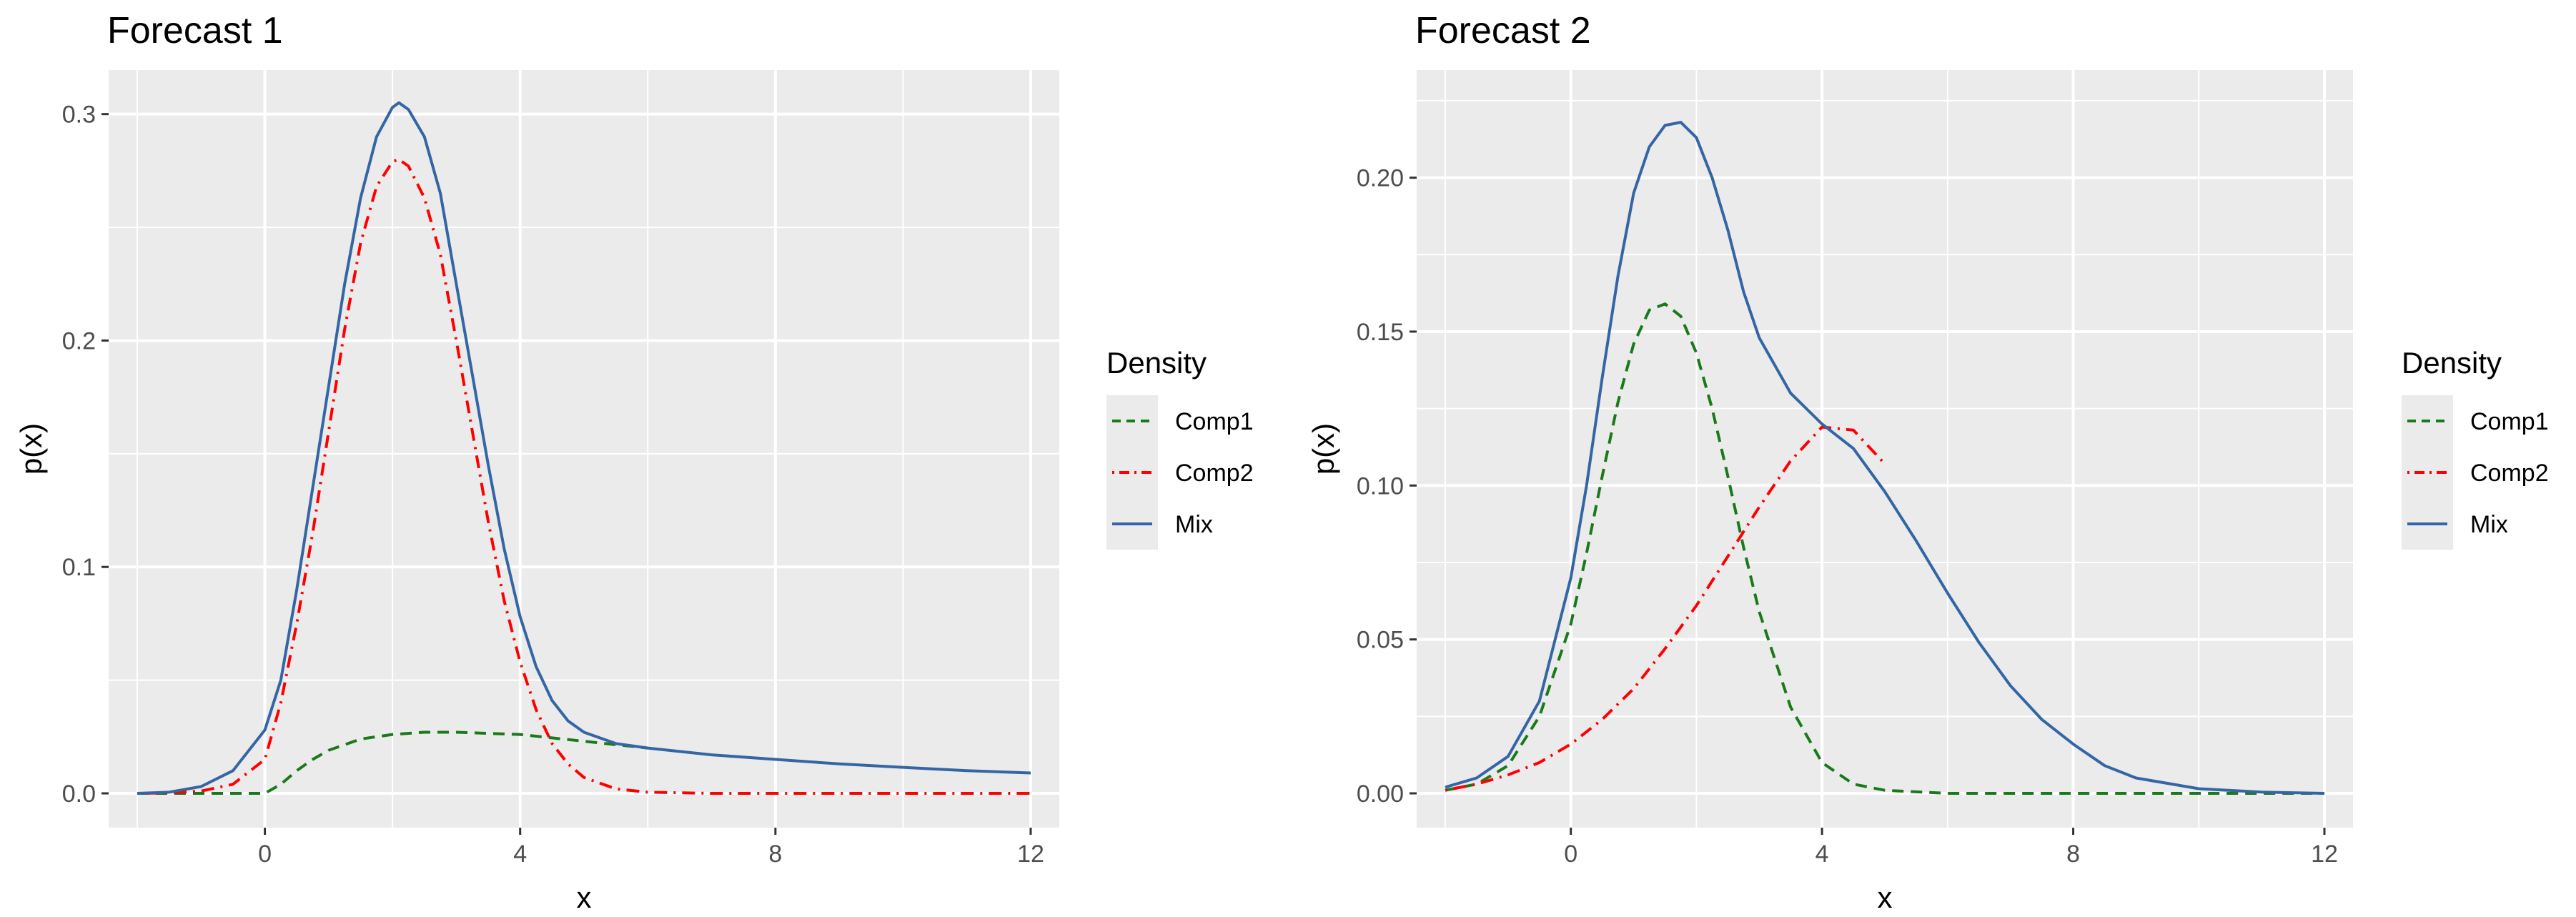 This screenshot has height=917, width=2576. I want to click on y-tick-label: 0.1, so click(79, 567).